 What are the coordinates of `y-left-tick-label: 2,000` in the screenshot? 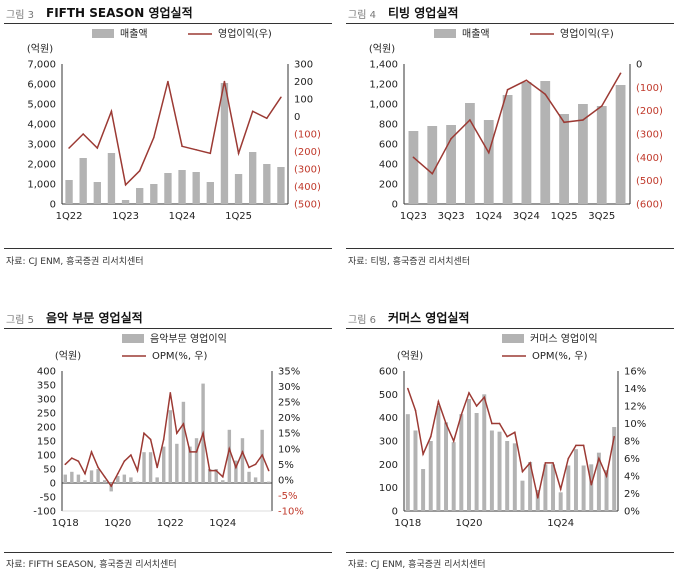 It's located at (41, 165).